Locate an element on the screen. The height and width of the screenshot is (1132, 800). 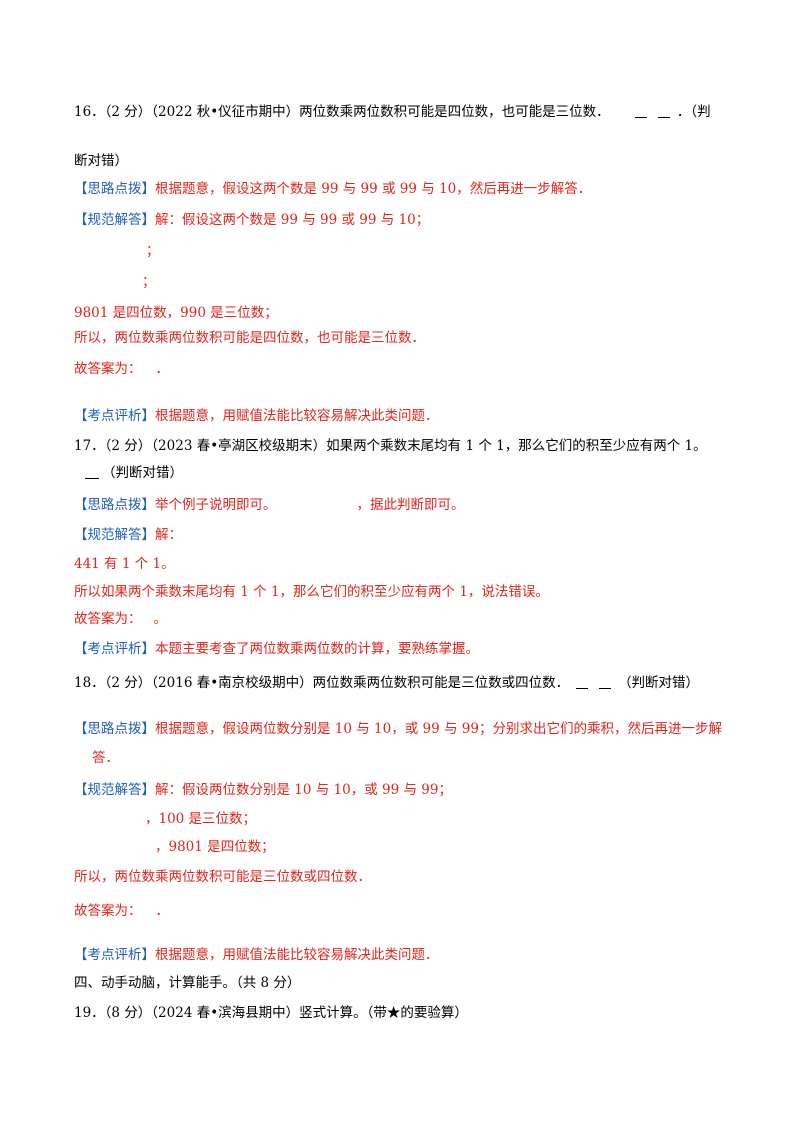
q16-stem-cont: 断对错） is located at coordinates (101, 161).